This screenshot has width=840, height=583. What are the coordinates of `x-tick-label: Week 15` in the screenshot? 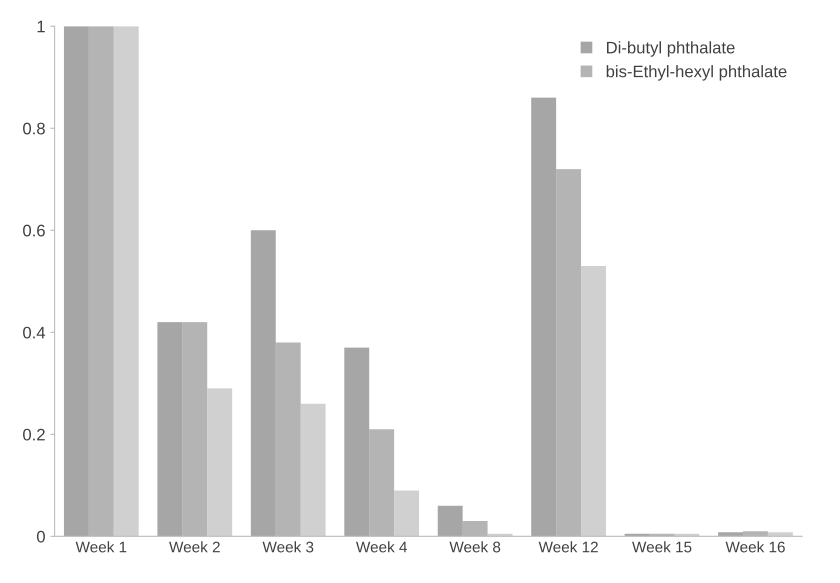 It's located at (662, 546).